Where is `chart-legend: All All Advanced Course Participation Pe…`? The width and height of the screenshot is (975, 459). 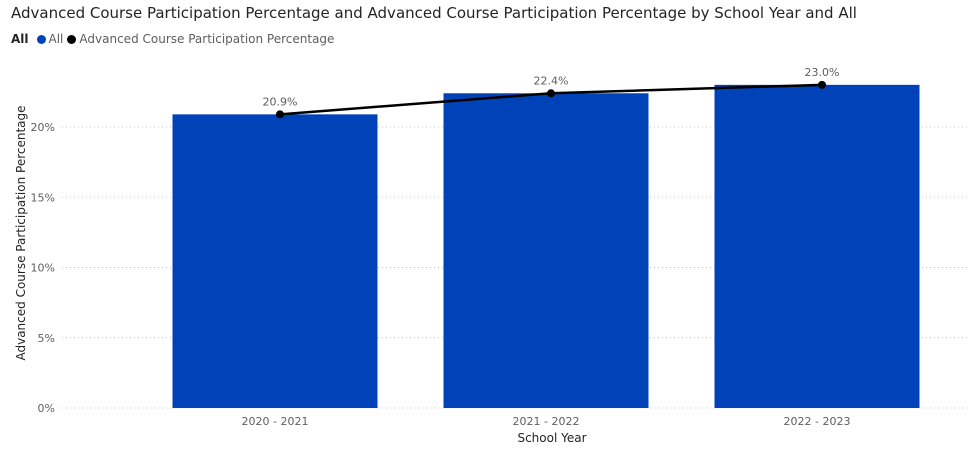
chart-legend: All All Advanced Course Participation Pe… is located at coordinates (174, 39).